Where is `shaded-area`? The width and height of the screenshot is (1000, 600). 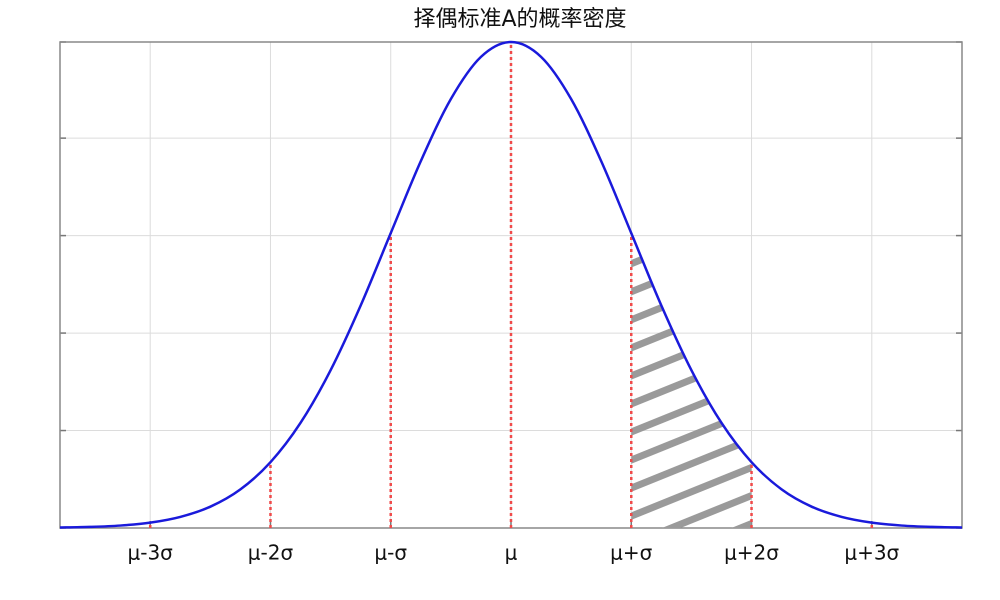 shaded-area is located at coordinates (691, 285).